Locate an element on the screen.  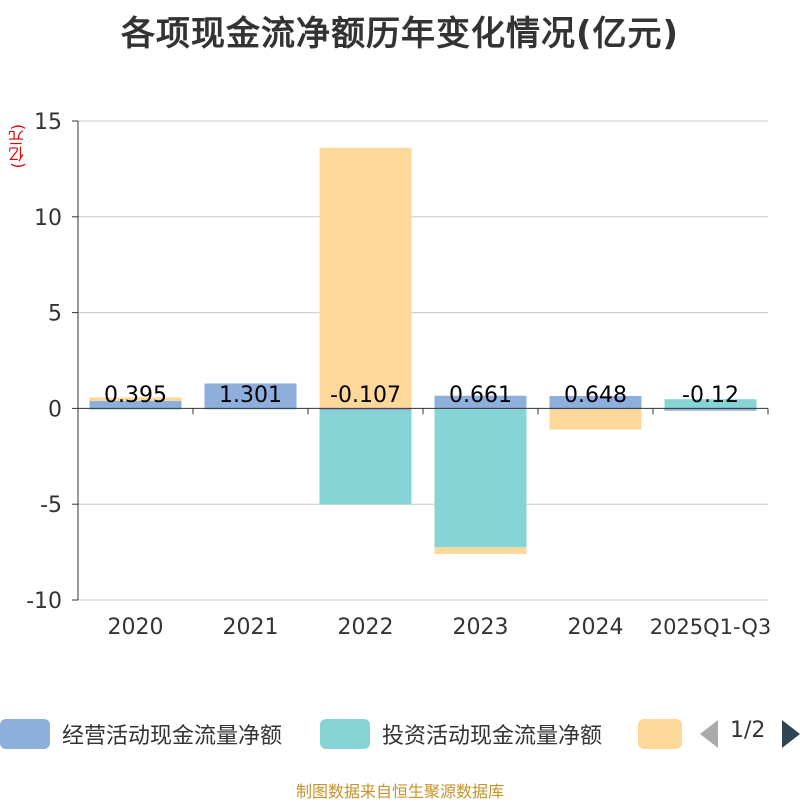
y-tick-label-1: 10 is located at coordinates (48, 218).